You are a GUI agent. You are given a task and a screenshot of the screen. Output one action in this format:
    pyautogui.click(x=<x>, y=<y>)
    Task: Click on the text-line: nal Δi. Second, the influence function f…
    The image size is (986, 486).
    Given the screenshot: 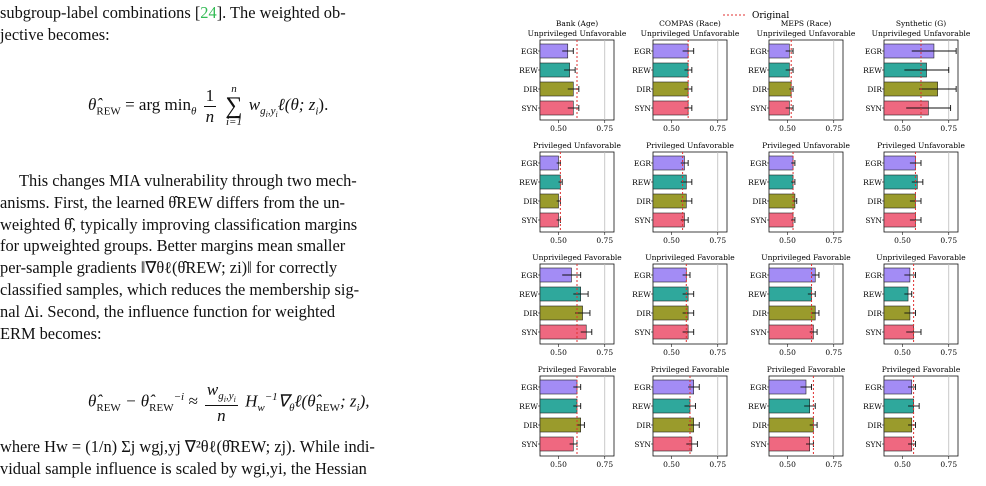 What is the action you would take?
    pyautogui.click(x=168, y=311)
    